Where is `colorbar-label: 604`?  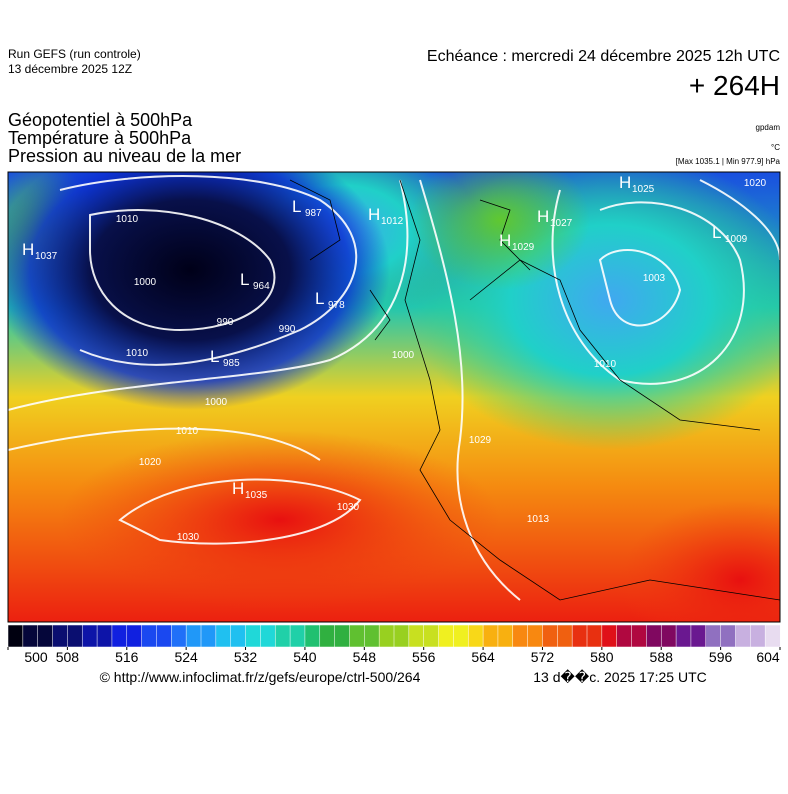 colorbar-label: 604 is located at coordinates (768, 657).